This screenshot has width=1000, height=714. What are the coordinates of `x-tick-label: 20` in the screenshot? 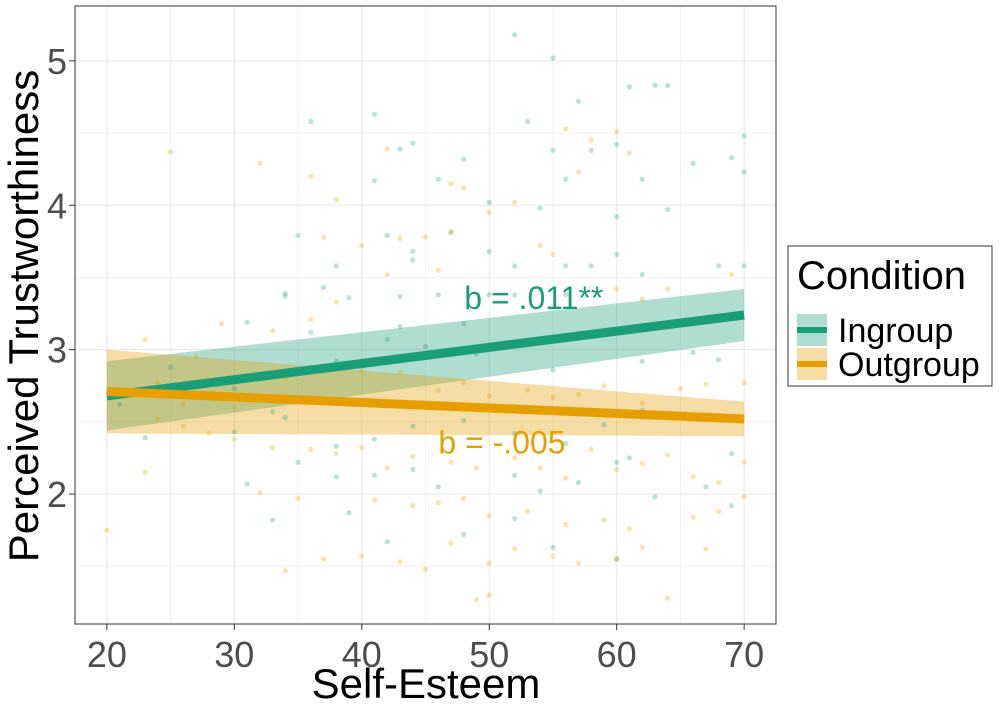 It's located at (107, 654).